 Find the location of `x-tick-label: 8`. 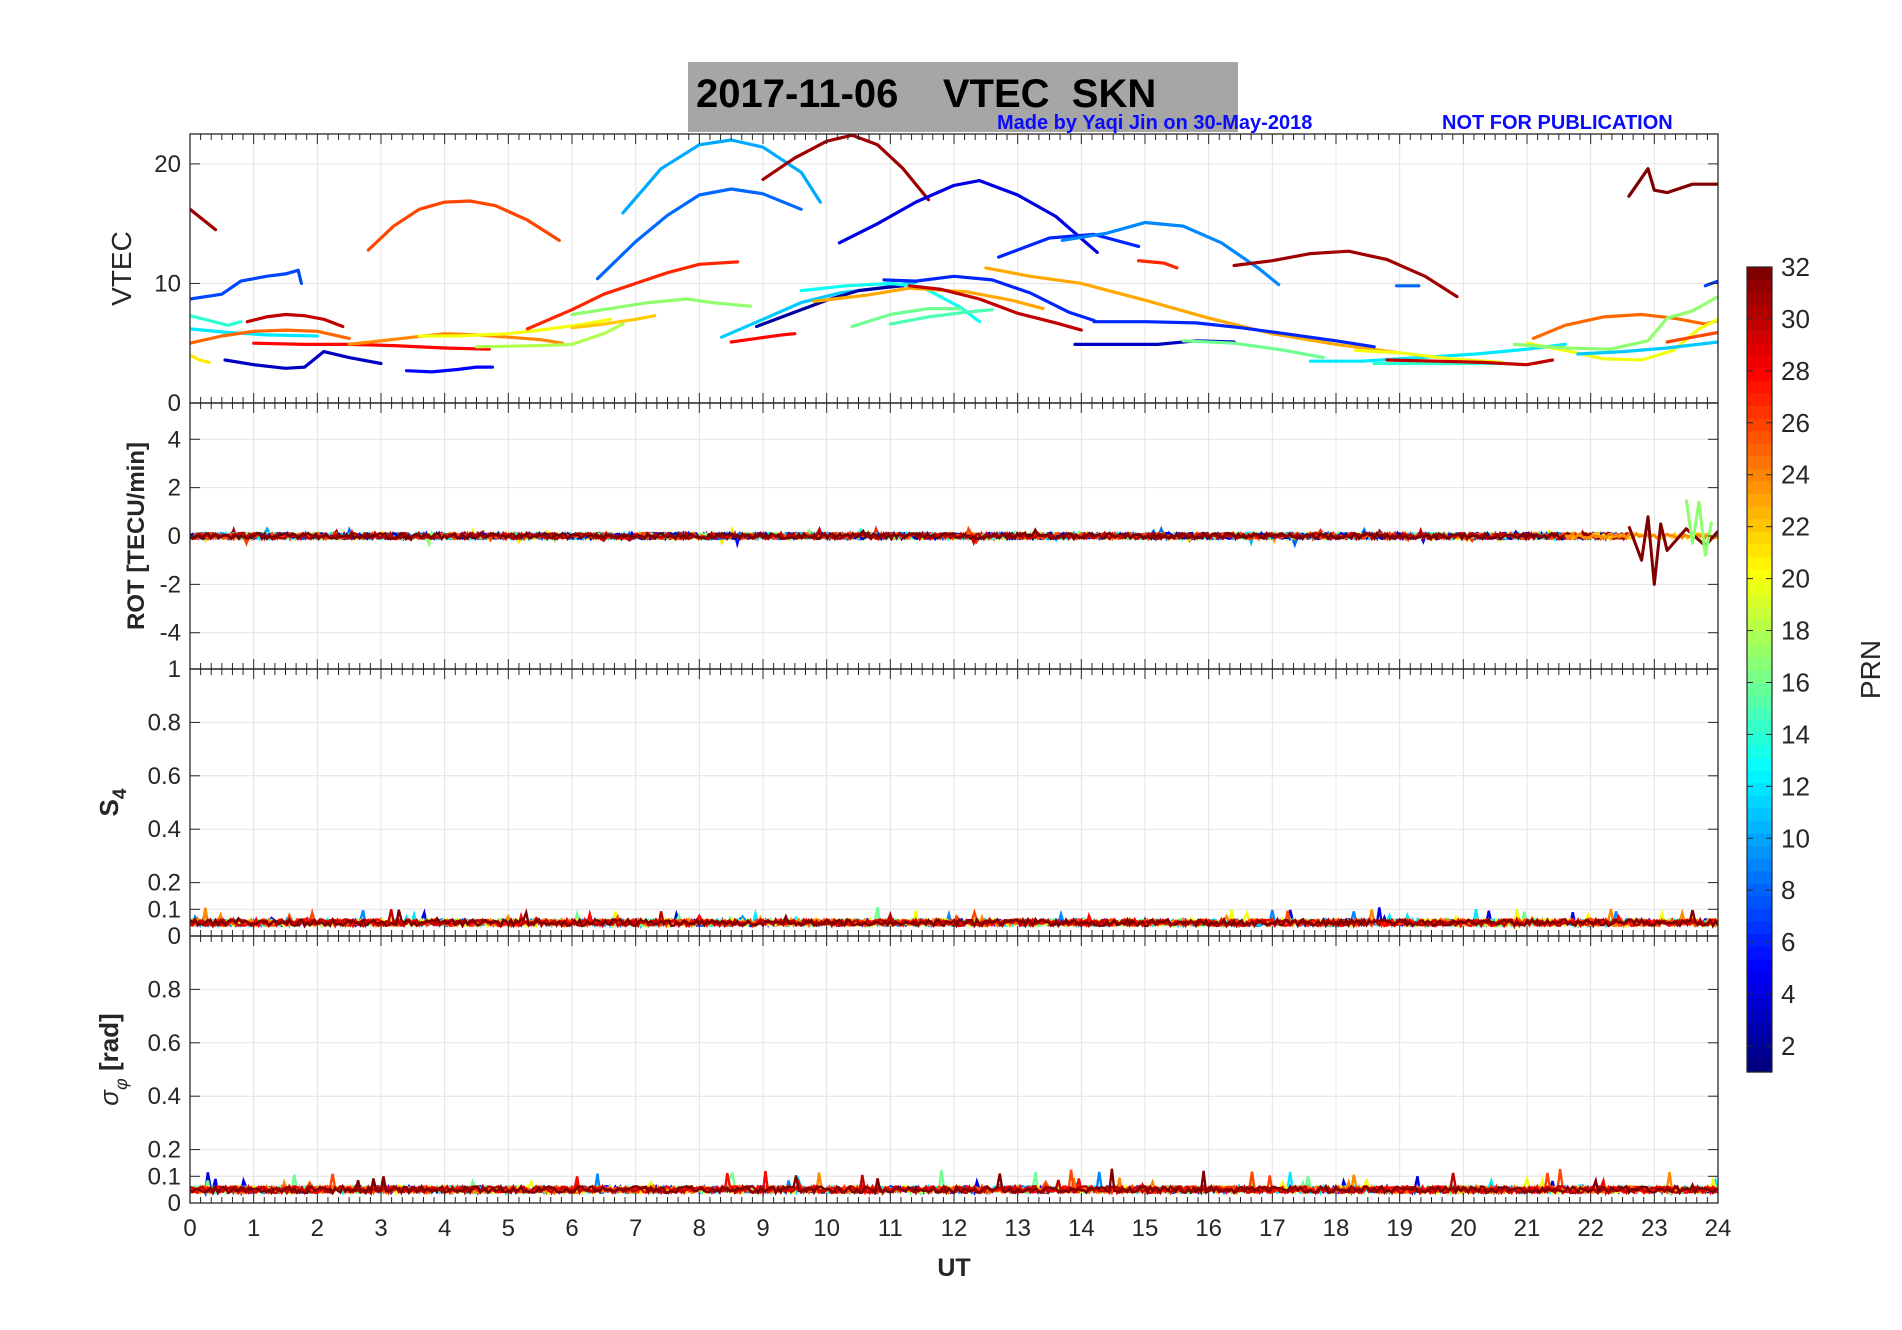

x-tick-label: 8 is located at coordinates (699, 1228).